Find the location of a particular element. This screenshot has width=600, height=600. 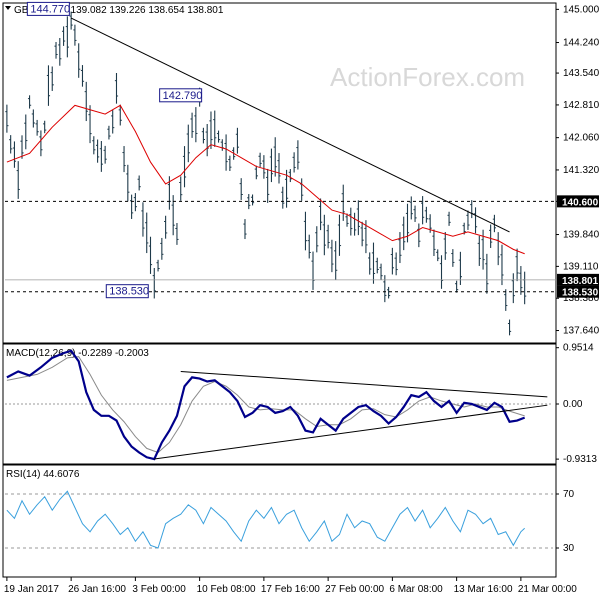

x-tick-label: 6 Mar 08:00 is located at coordinates (416, 589).